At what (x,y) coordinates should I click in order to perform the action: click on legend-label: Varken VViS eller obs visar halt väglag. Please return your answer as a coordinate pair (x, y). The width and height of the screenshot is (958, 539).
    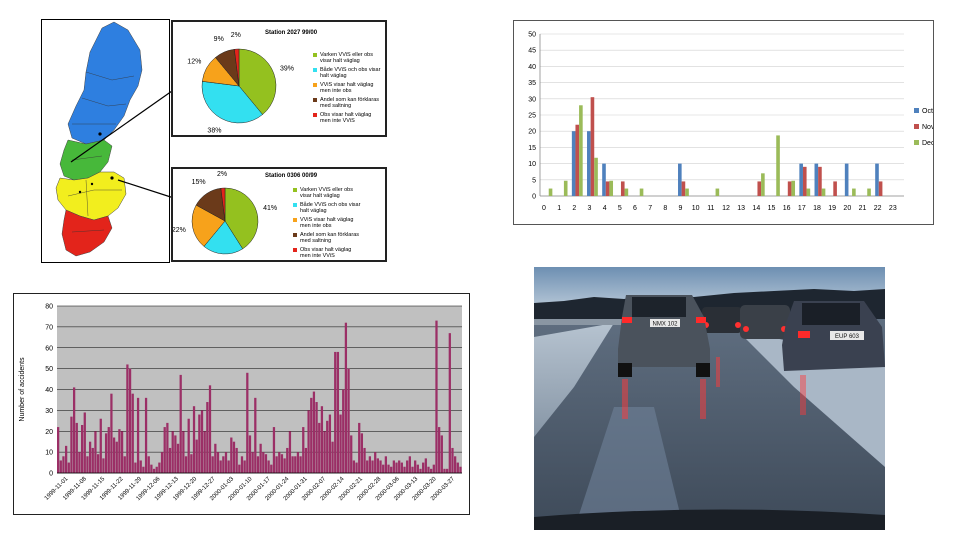
    Looking at the image, I should click on (346, 58).